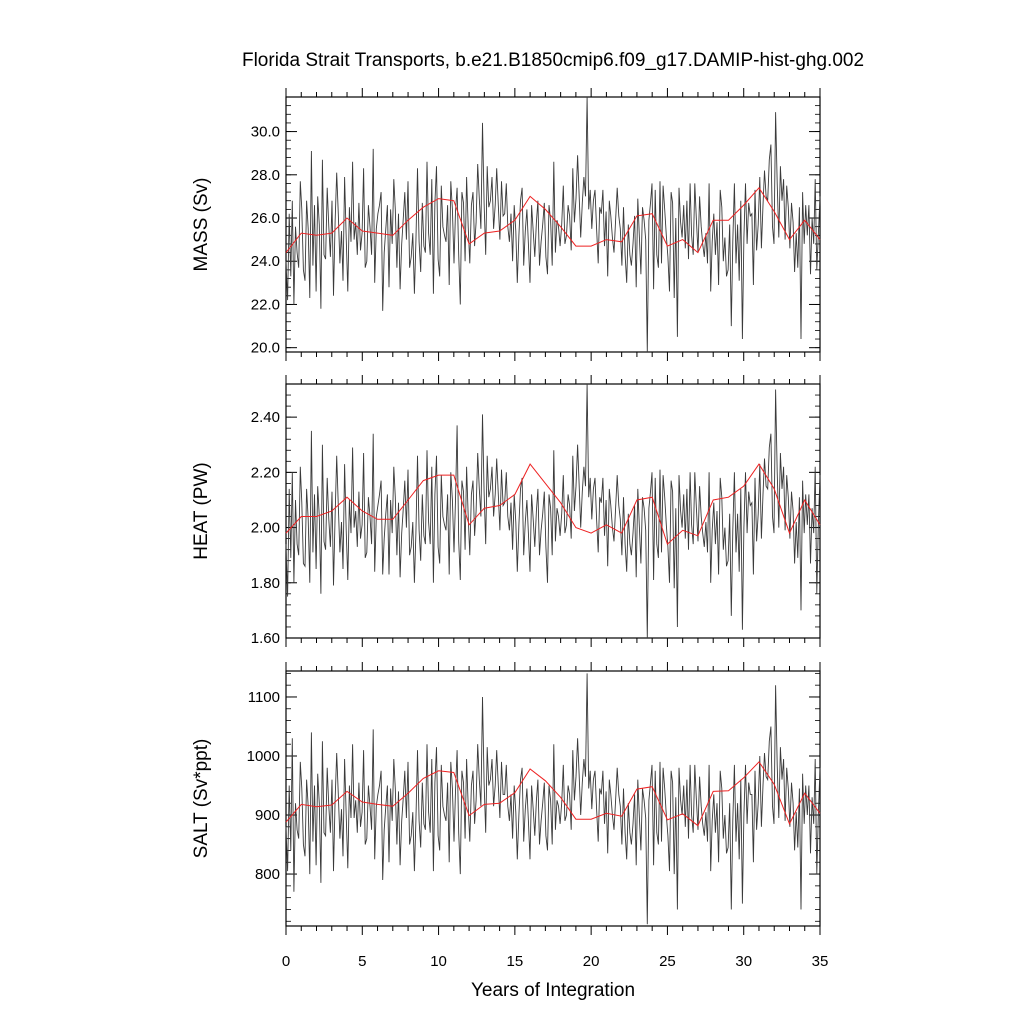 This screenshot has height=1024, width=1024. Describe the element at coordinates (667, 961) in the screenshot. I see `x-tick-label: 25` at that location.